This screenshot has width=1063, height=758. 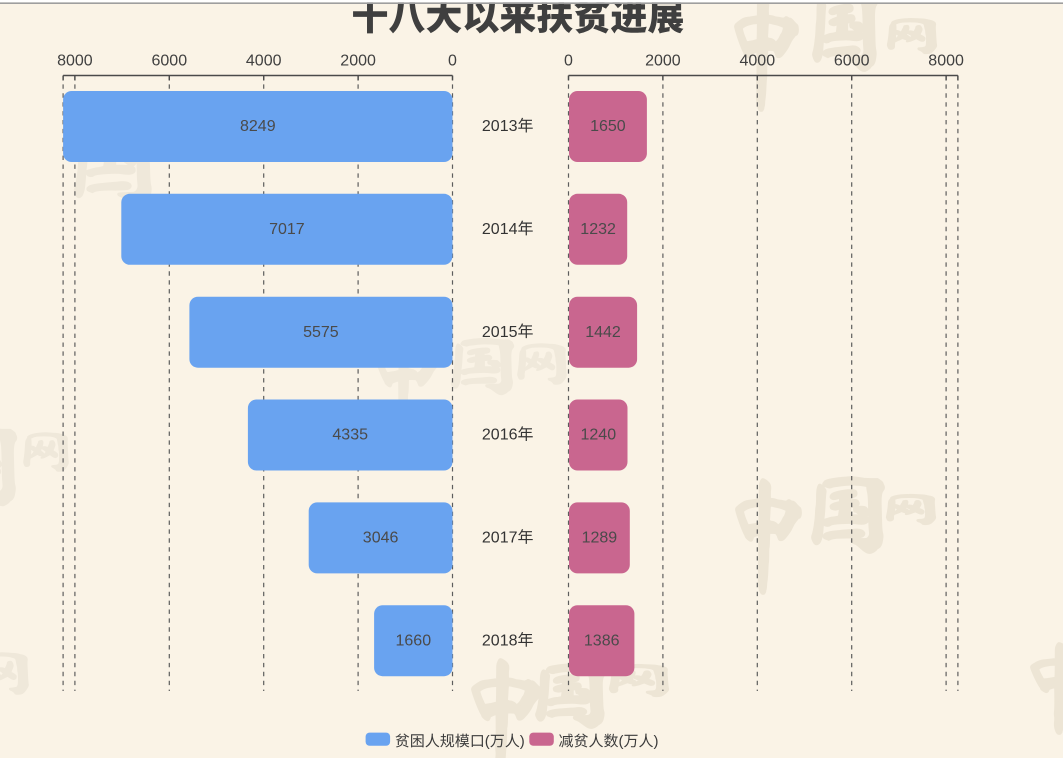 What do you see at coordinates (287, 229) in the screenshot?
I see `svg-text: 7017` at bounding box center [287, 229].